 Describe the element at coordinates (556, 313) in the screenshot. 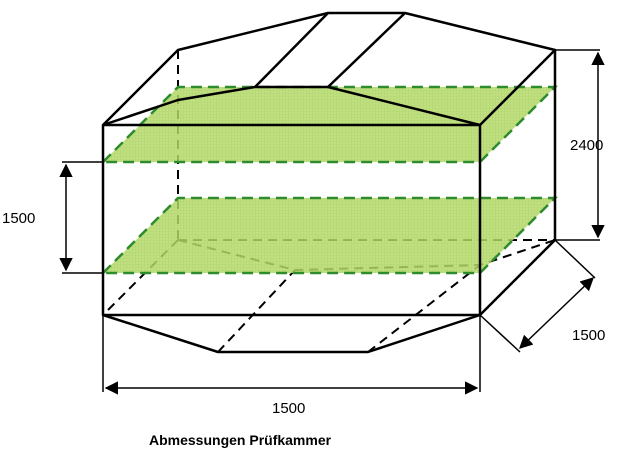

I see `depth-arrow` at that location.